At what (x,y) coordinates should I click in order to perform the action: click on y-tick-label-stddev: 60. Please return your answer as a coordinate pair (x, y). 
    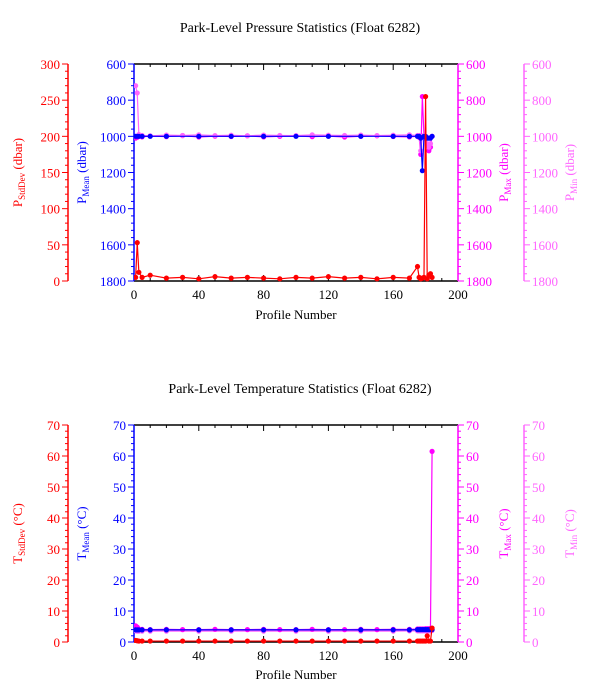
    Looking at the image, I should click on (53, 456).